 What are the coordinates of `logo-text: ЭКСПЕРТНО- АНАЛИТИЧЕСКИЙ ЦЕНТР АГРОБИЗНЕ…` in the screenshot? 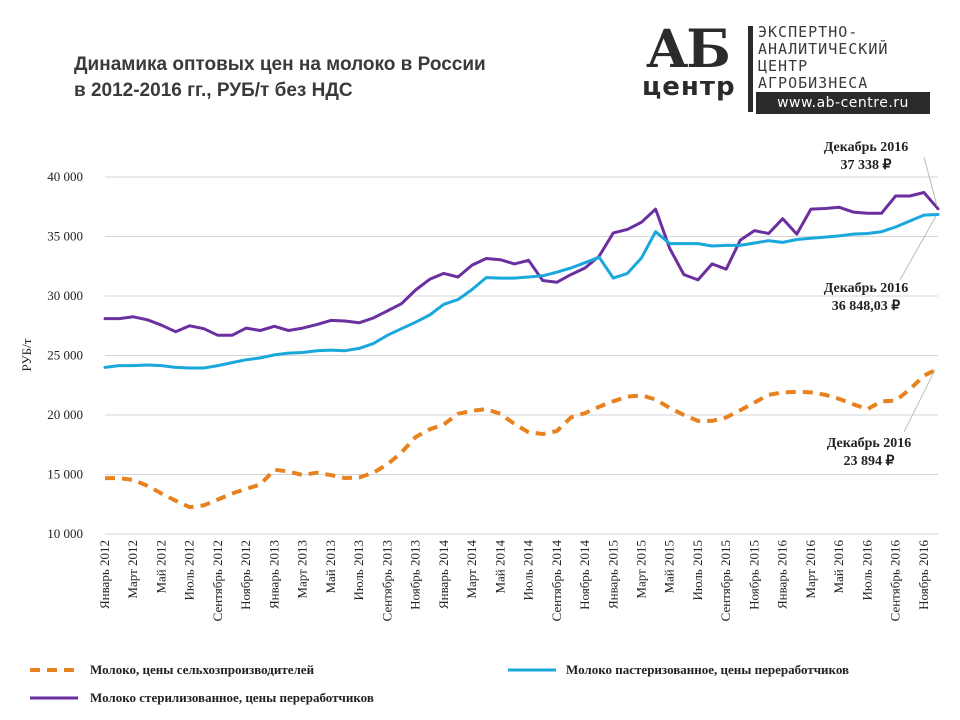 It's located at (823, 58).